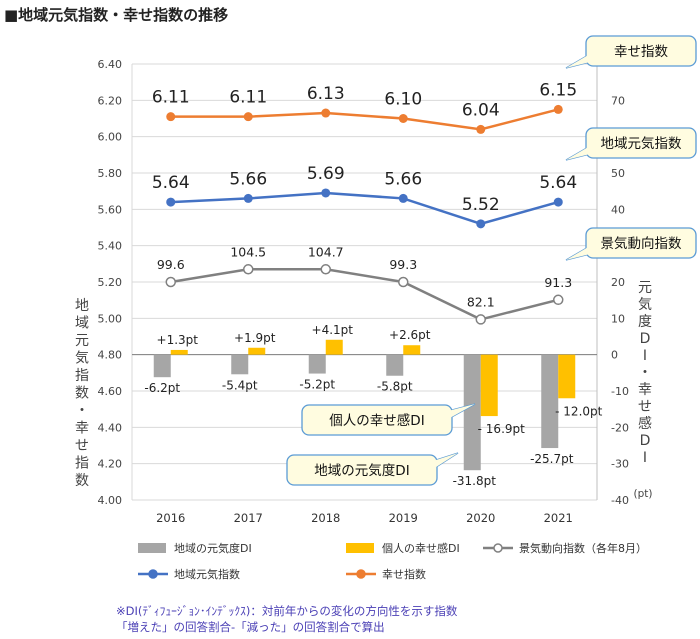 The image size is (700, 639). What do you see at coordinates (171, 264) in the screenshot?
I see `line-label: 99.6` at bounding box center [171, 264].